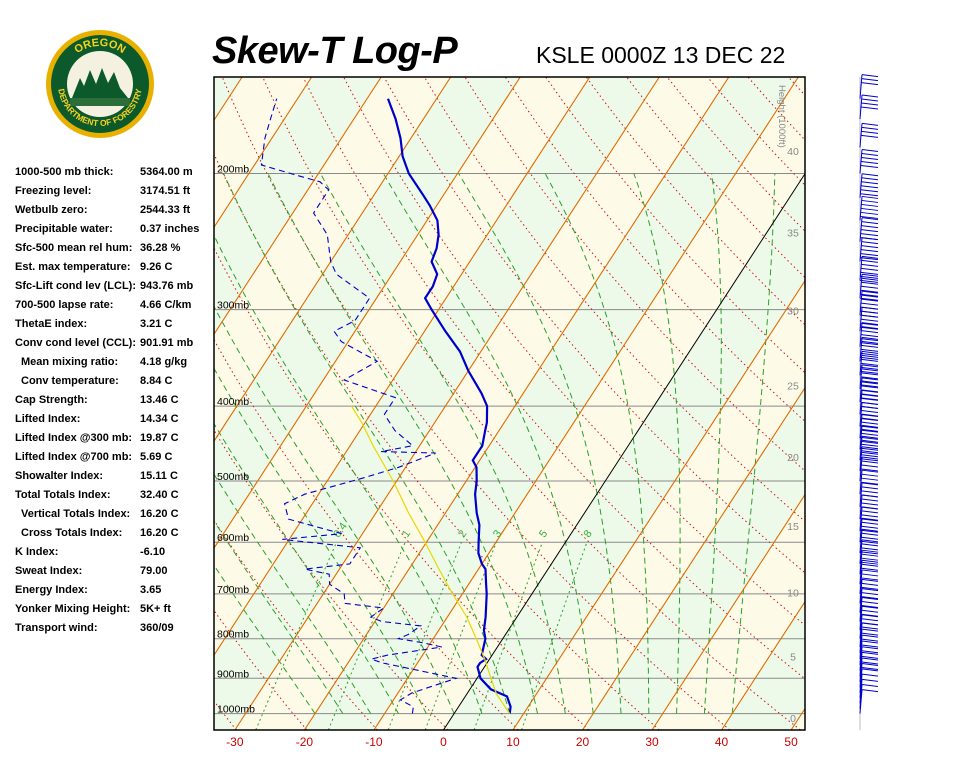  I want to click on index-row: Precipitable water: 0.37 inches, so click(115, 232).